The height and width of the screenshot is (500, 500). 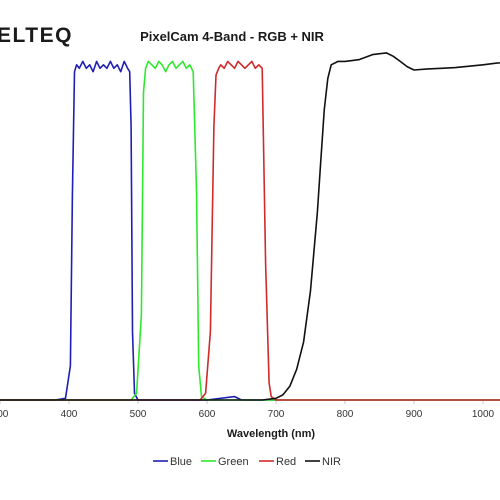 I want to click on legend-item-blue: Blue, so click(x=172, y=462).